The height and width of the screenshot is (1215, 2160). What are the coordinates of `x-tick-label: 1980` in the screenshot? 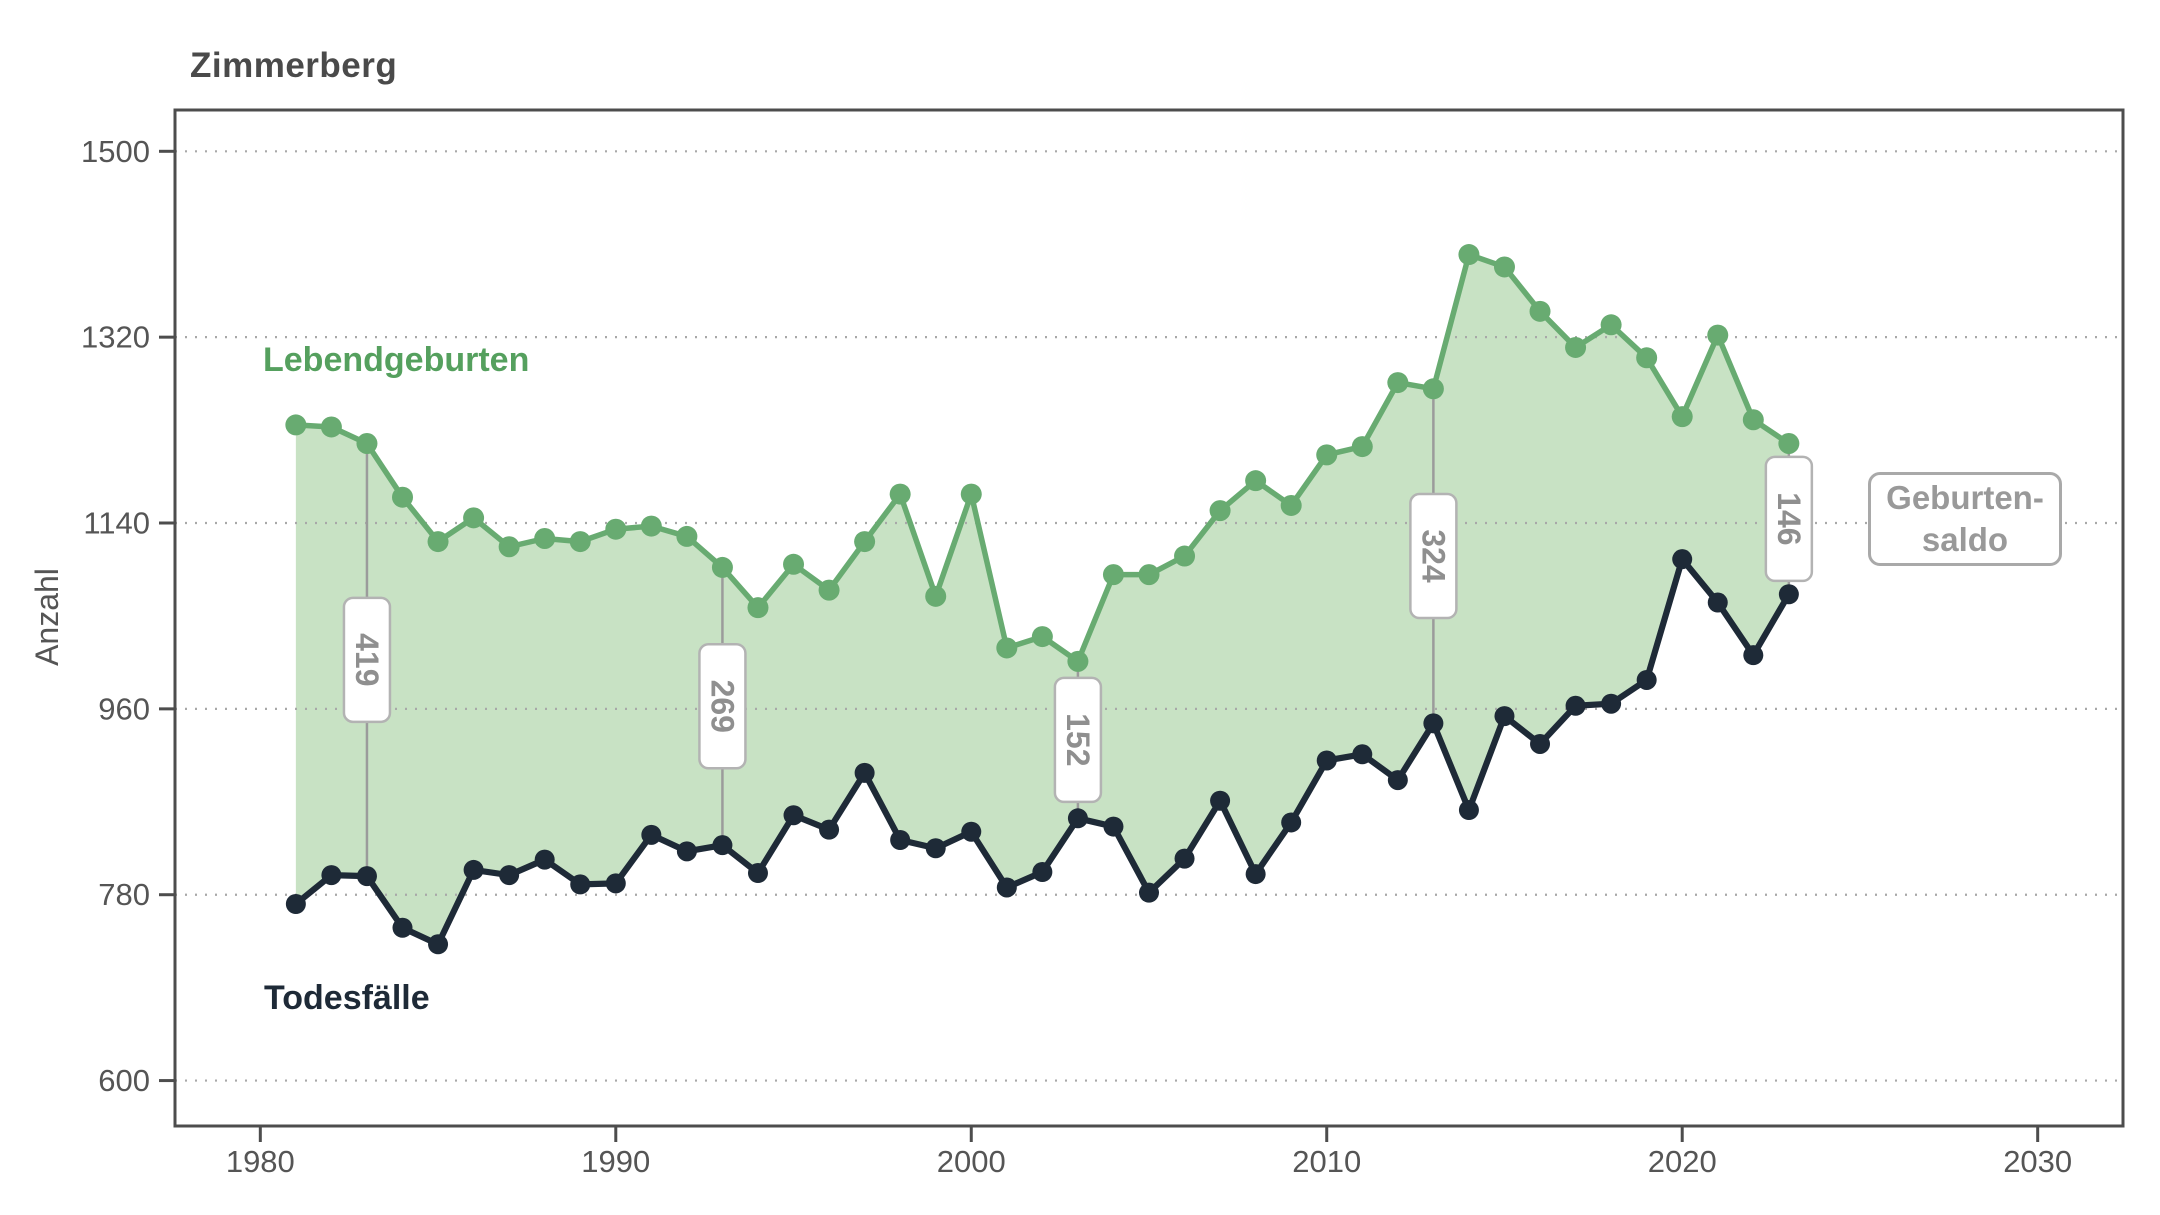 It's located at (260, 1161).